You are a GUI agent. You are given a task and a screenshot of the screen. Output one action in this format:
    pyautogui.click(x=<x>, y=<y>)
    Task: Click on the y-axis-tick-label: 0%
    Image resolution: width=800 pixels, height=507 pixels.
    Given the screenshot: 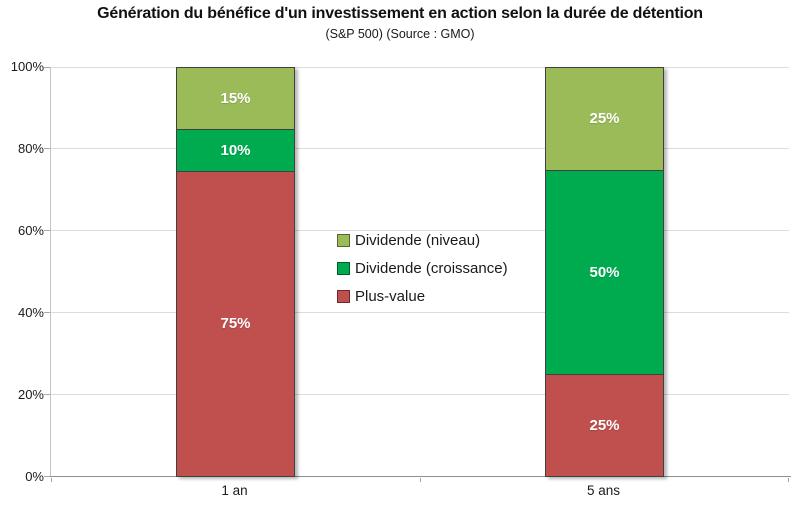 What is the action you would take?
    pyautogui.click(x=34, y=476)
    